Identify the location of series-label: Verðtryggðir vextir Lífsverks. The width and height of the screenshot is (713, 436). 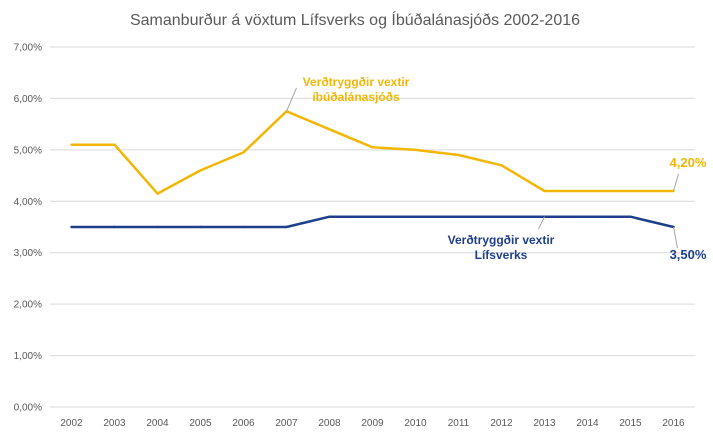
(501, 247).